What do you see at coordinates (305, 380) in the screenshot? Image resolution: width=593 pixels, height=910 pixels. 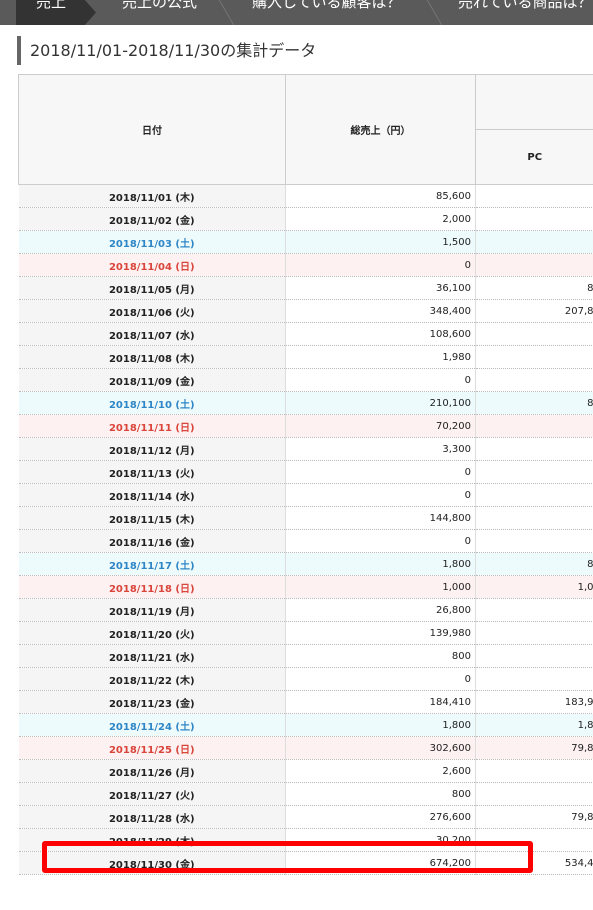 I see `table-row: 2018/11/09 (金) 0` at bounding box center [305, 380].